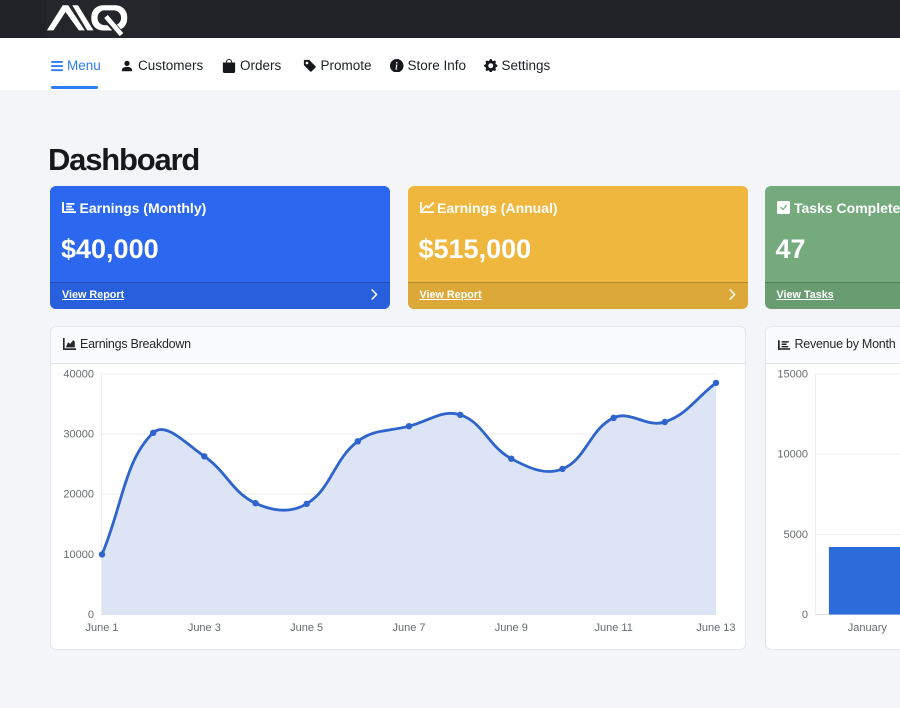 The height and width of the screenshot is (708, 900). Describe the element at coordinates (613, 628) in the screenshot. I see `svg-text: June 11` at that location.